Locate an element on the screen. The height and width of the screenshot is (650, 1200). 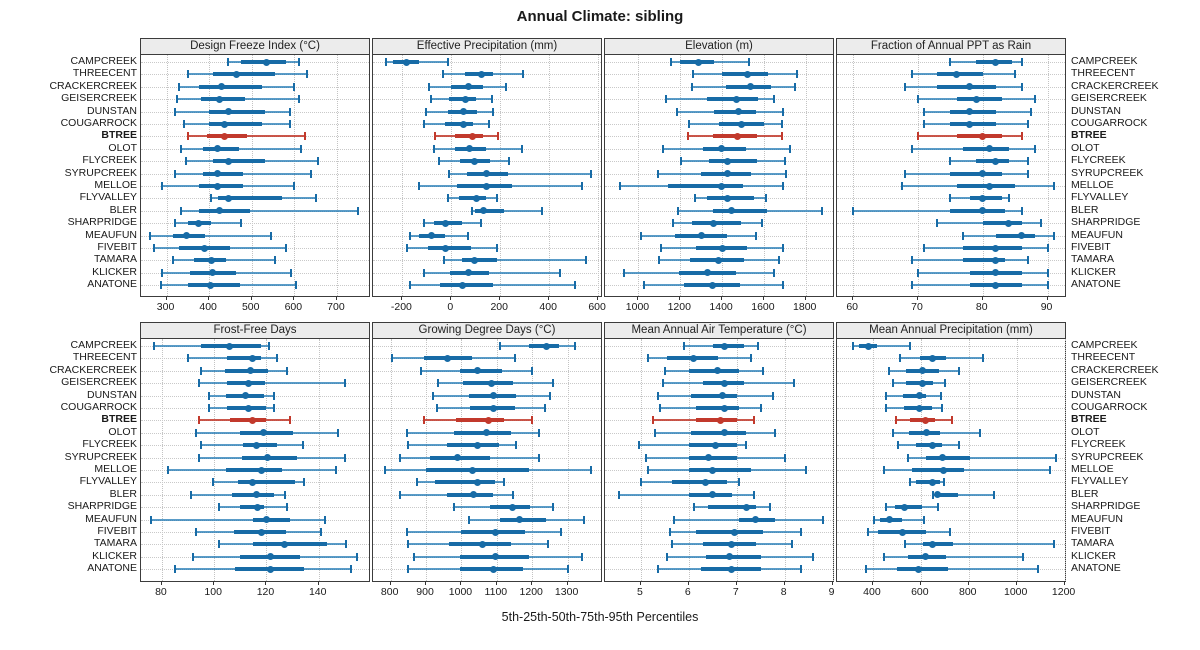
site-label: FIVEBIT is located at coordinates (117, 247).